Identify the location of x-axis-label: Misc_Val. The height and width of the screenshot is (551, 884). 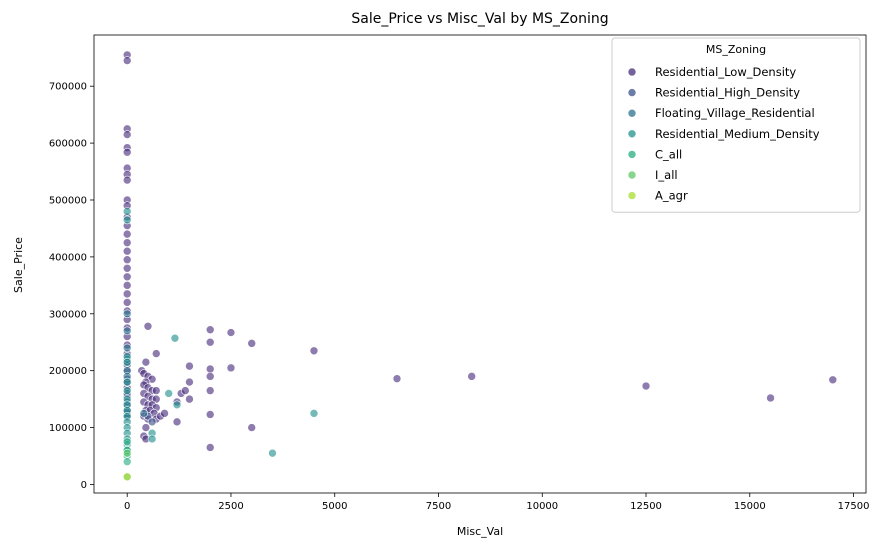
(480, 531).